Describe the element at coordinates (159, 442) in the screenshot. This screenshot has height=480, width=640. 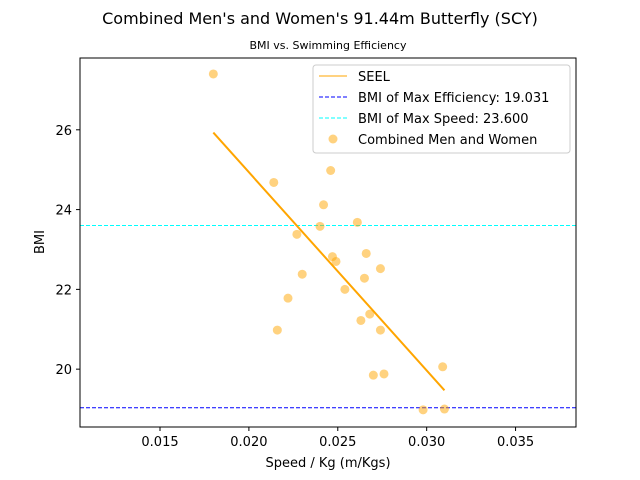
I see `x-tick-label: 0.015` at that location.